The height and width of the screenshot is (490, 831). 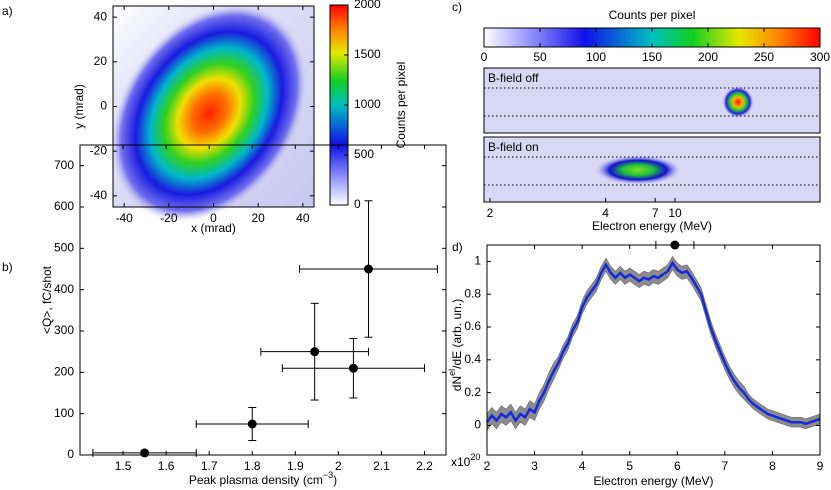 What do you see at coordinates (47, 299) in the screenshot?
I see `y-axis-label: <Q>, fC/shot` at bounding box center [47, 299].